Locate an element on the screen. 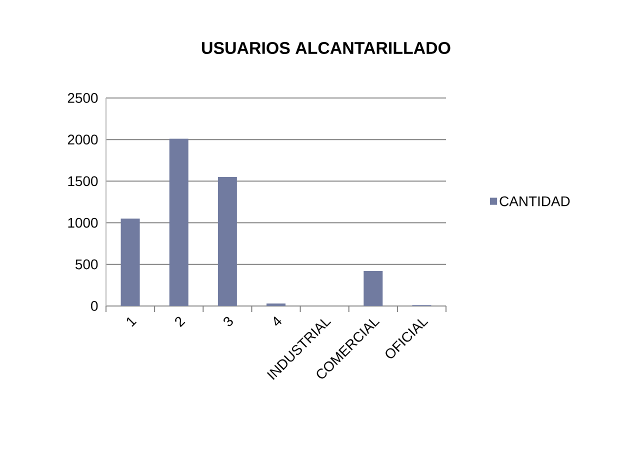 The width and height of the screenshot is (639, 453). x-tick-label: 2 is located at coordinates (180, 322).